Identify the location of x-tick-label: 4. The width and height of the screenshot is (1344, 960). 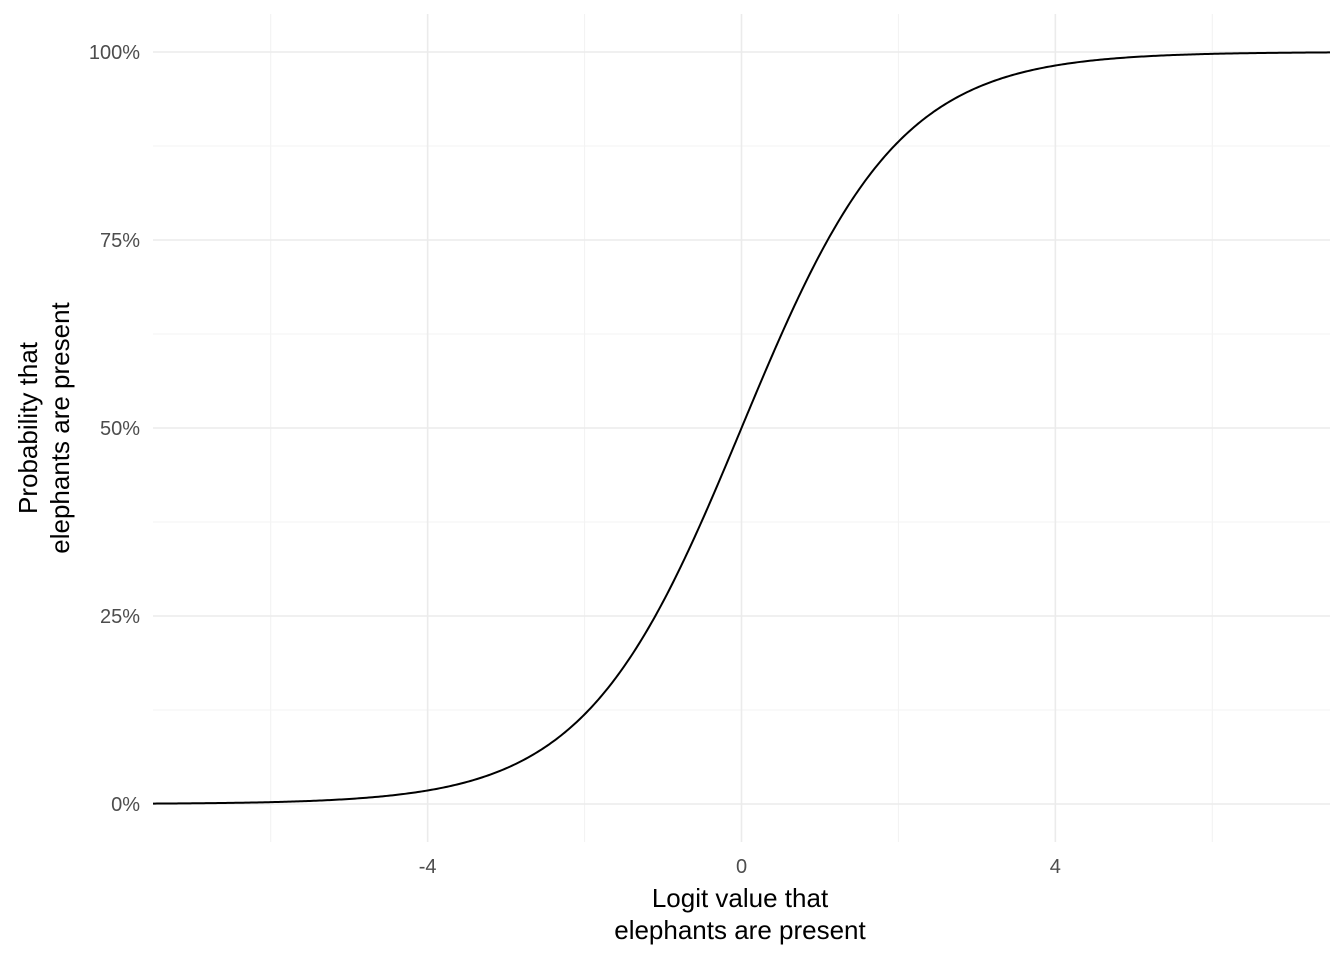
(1055, 867).